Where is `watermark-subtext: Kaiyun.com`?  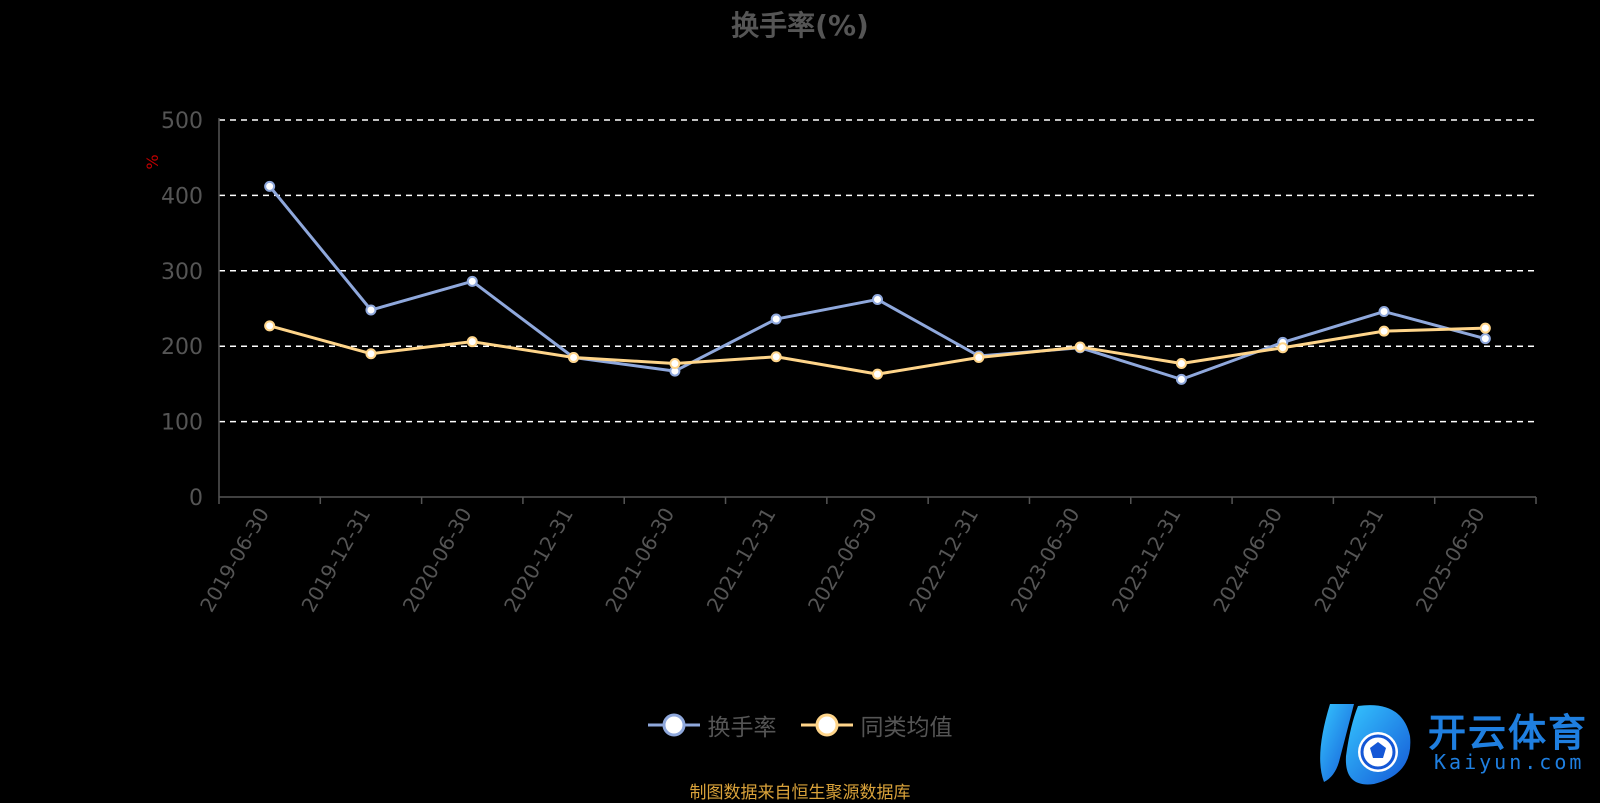
watermark-subtext: Kaiyun.com is located at coordinates (1509, 762).